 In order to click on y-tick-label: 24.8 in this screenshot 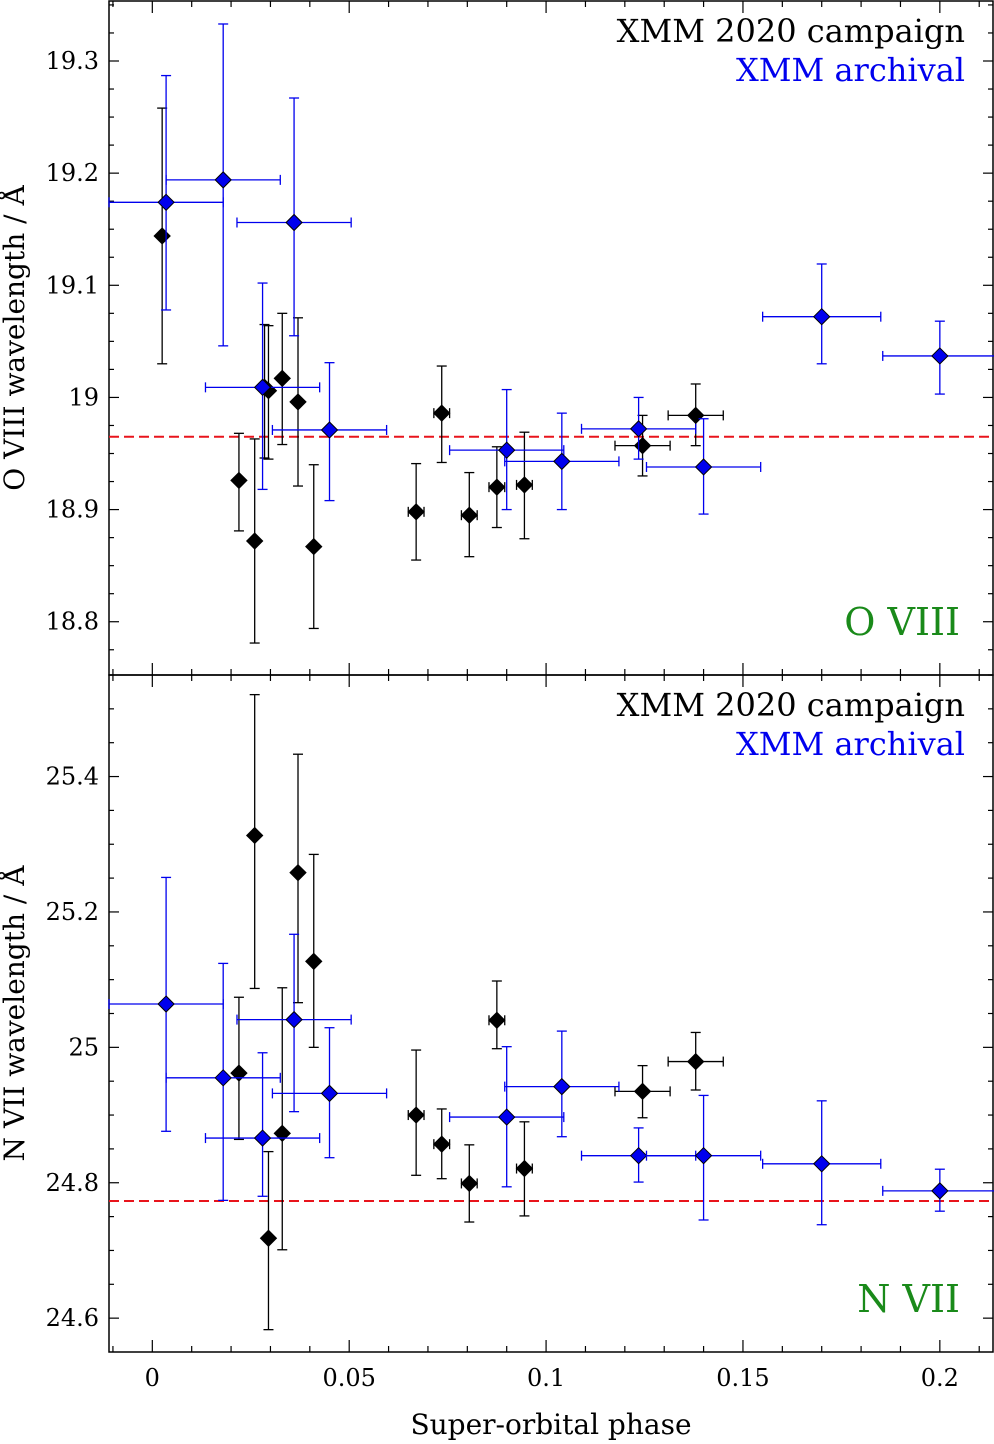, I will do `click(72, 1183)`.